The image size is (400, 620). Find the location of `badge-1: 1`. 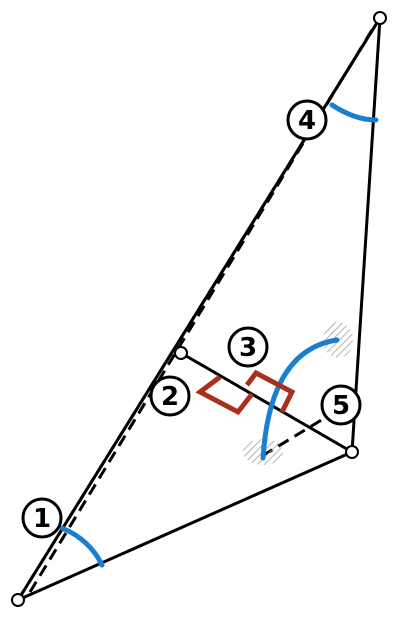

badge-1: 1 is located at coordinates (42, 518).